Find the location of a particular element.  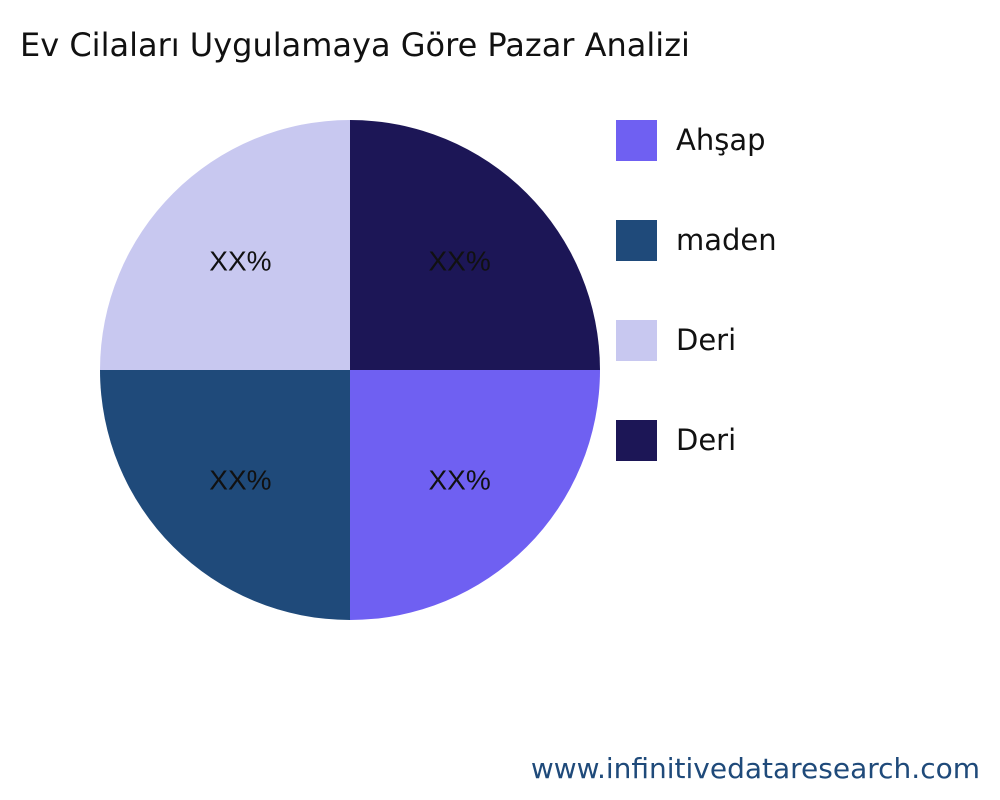

legend-item: maden is located at coordinates (696, 240).